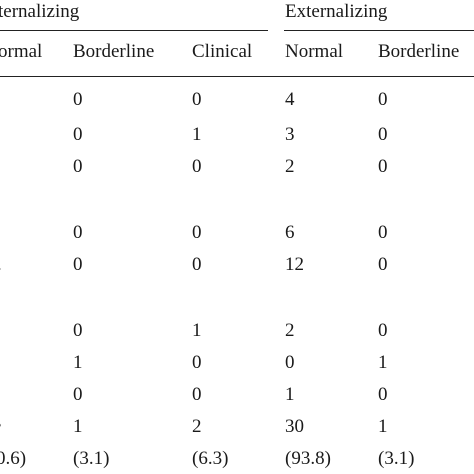 This screenshot has height=474, width=474. What do you see at coordinates (314, 51) in the screenshot?
I see `col-header-normal-ext: Normal` at bounding box center [314, 51].